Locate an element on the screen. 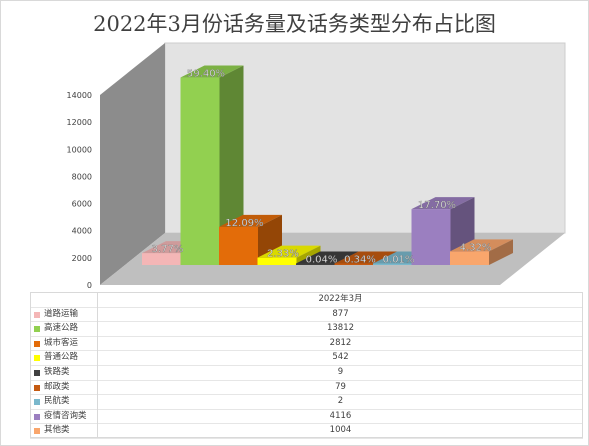 This screenshot has height=446, width=589. data-table-row: 普通公路 542 is located at coordinates (306, 358).